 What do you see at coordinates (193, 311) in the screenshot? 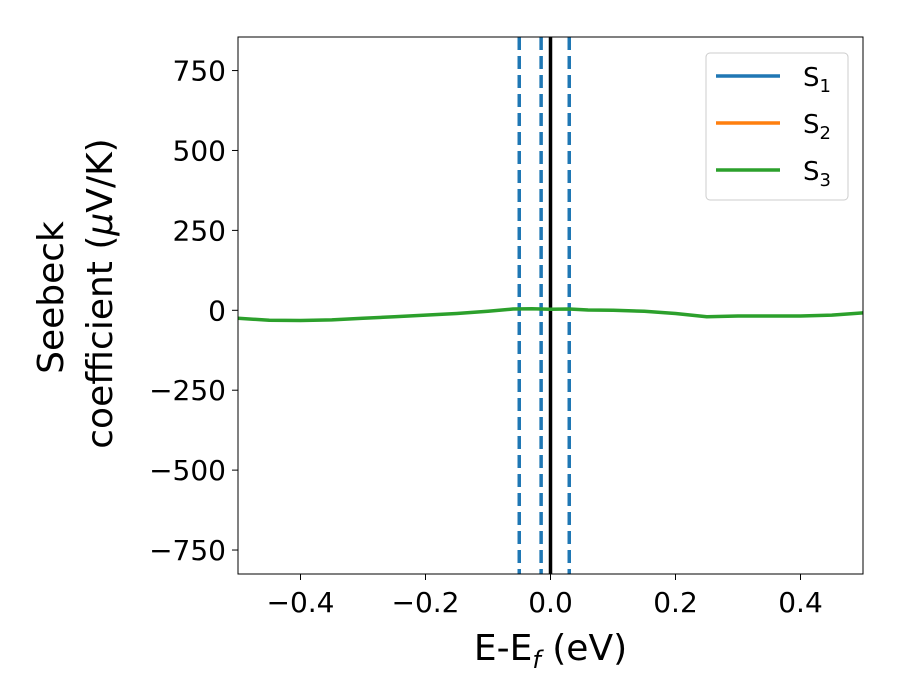
I see `y-axis-ticks: 750 500 250 0 −250 −500 −750` at bounding box center [193, 311].